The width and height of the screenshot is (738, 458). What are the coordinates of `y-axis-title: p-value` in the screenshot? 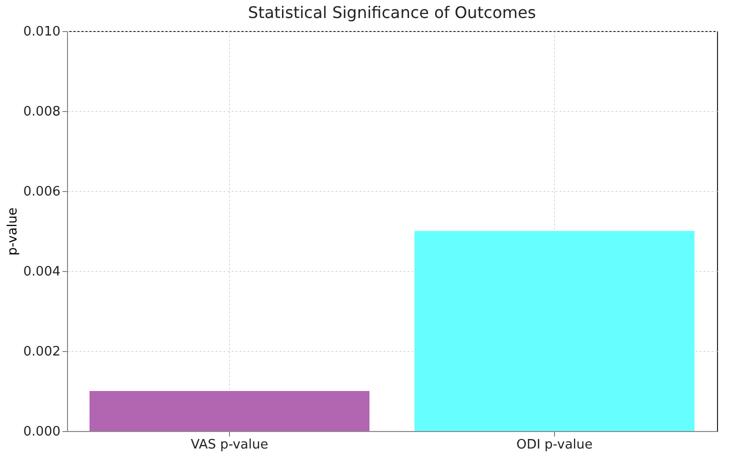 It's located at (12, 231).